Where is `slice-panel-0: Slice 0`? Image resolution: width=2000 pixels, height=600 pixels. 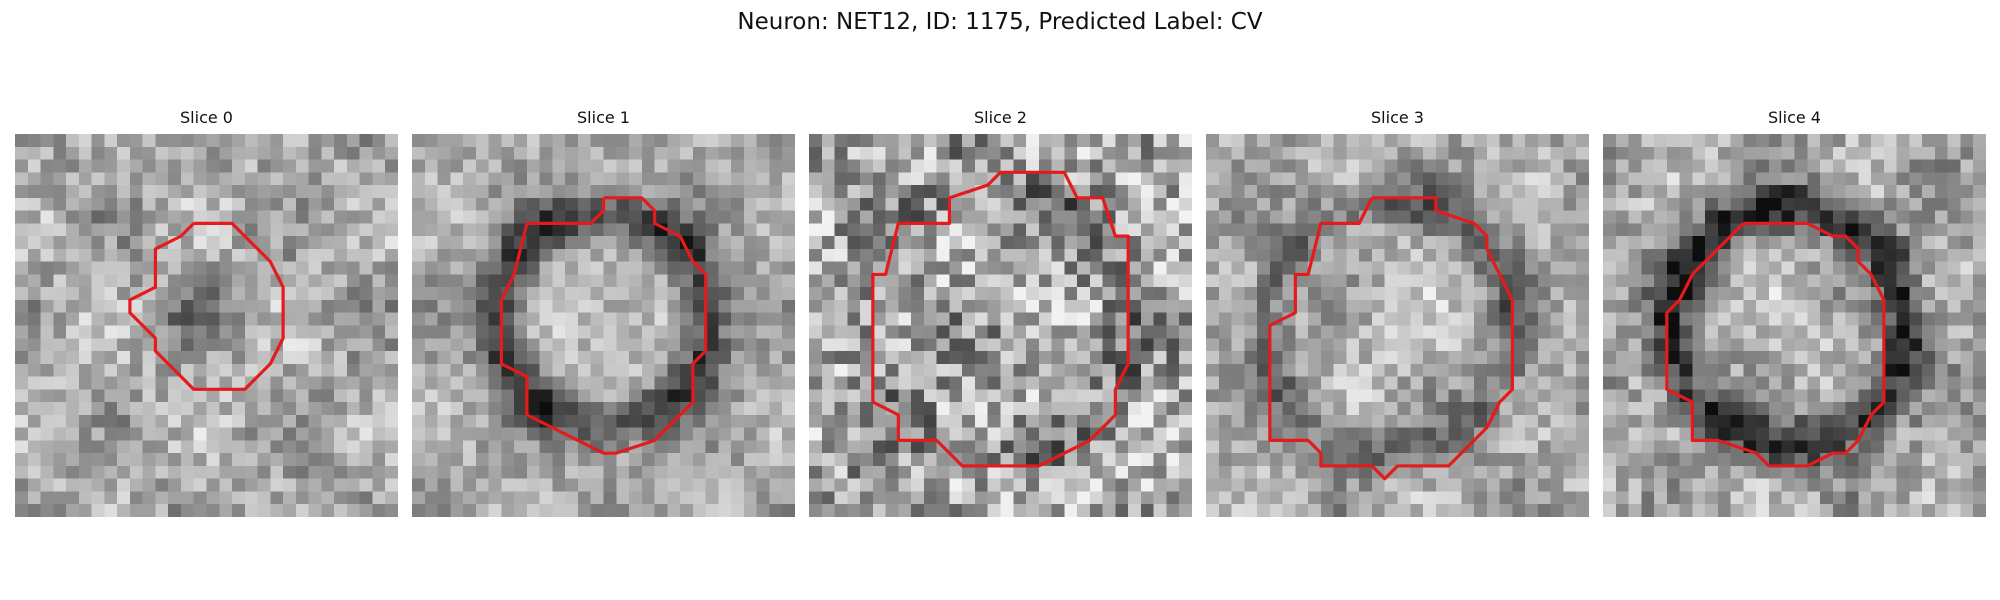
slice-panel-0: Slice 0 is located at coordinates (206, 312).